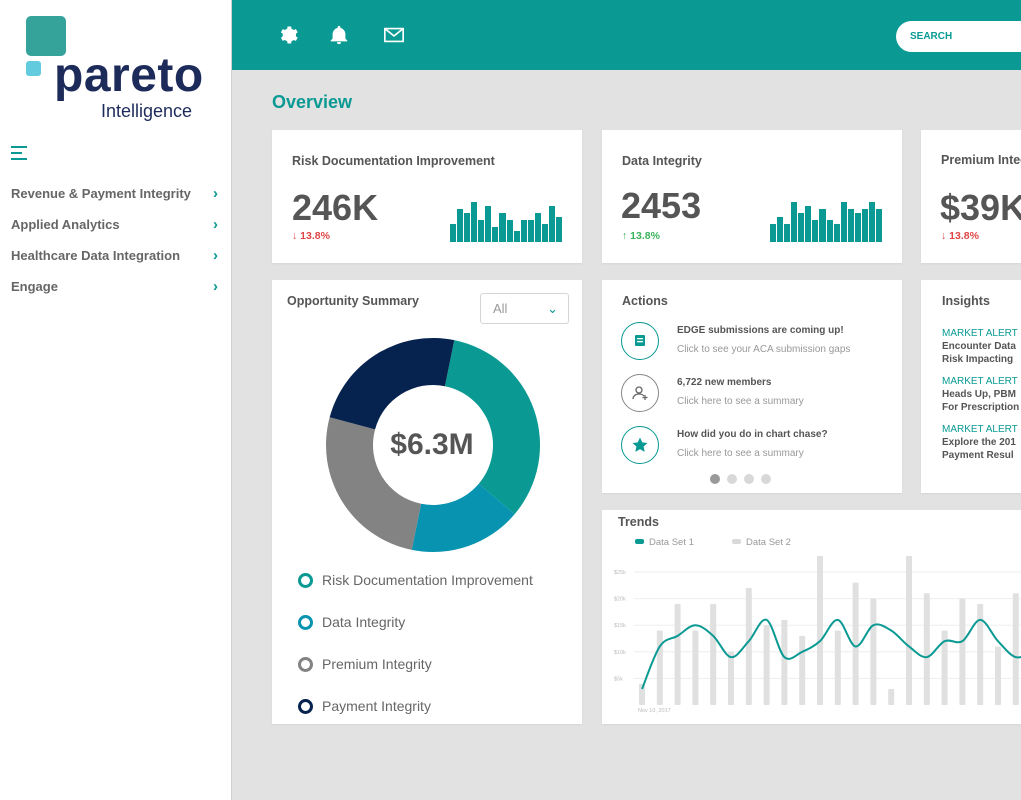  Describe the element at coordinates (34, 286) in the screenshot. I see `nav-label: Engage` at that location.